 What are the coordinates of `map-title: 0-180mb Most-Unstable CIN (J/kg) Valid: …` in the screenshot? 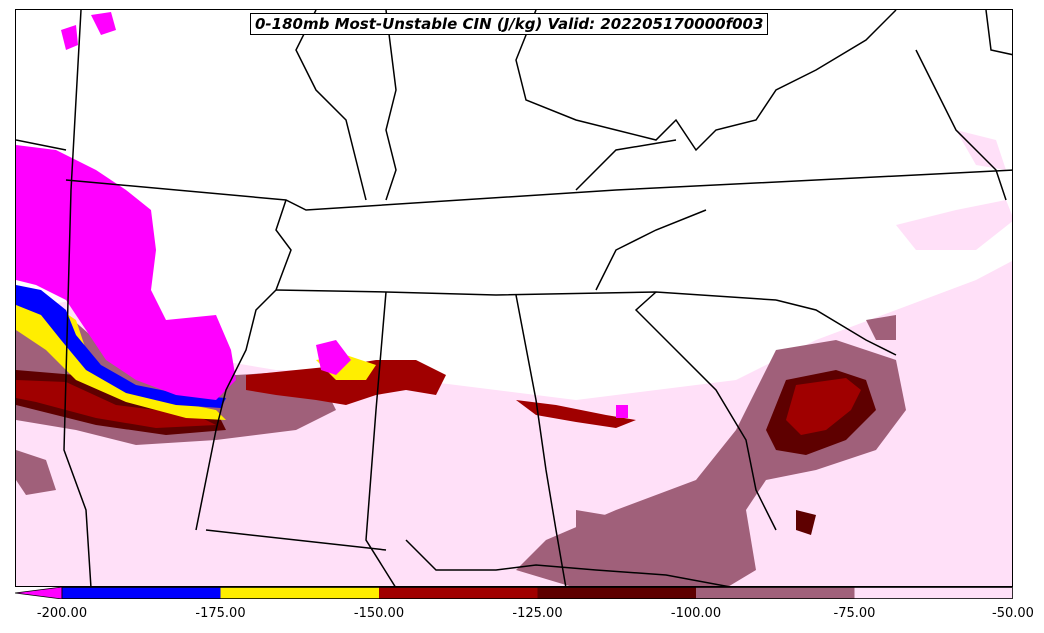 It's located at (509, 24).